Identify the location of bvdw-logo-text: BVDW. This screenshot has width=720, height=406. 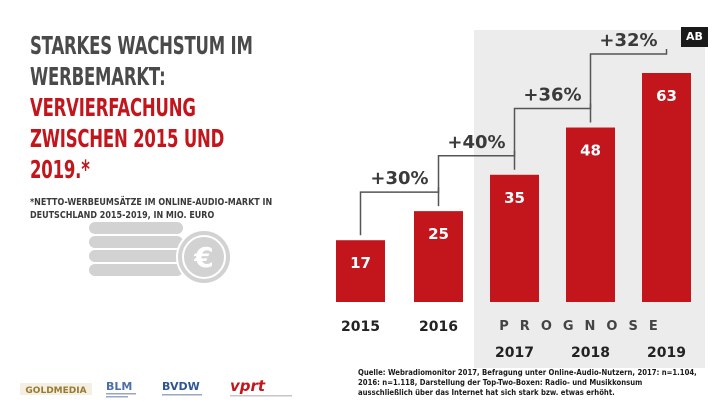
(181, 386).